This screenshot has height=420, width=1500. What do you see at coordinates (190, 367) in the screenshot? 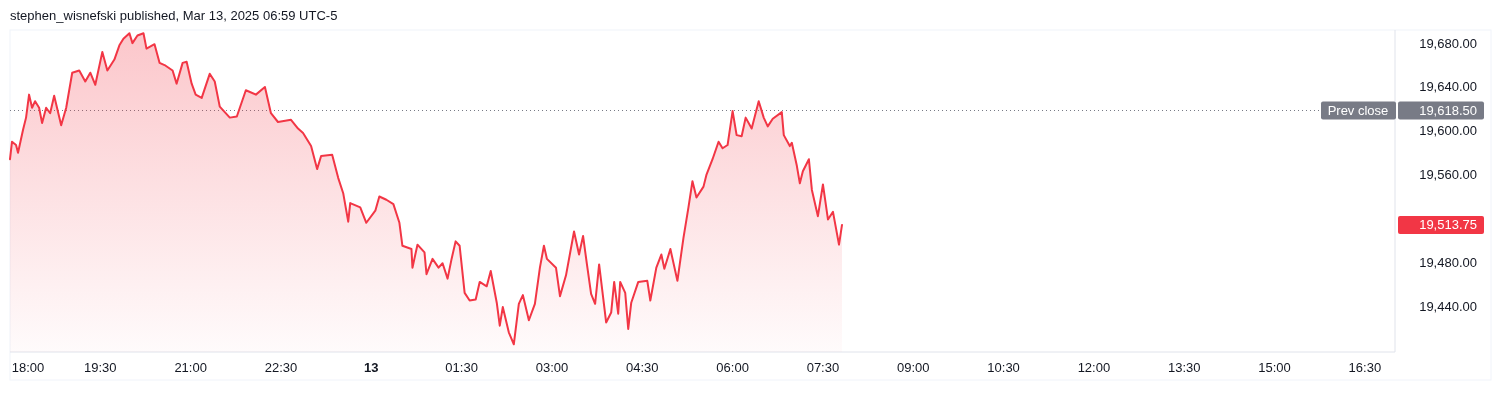
I see `x-tick-label: 21:00` at bounding box center [190, 367].